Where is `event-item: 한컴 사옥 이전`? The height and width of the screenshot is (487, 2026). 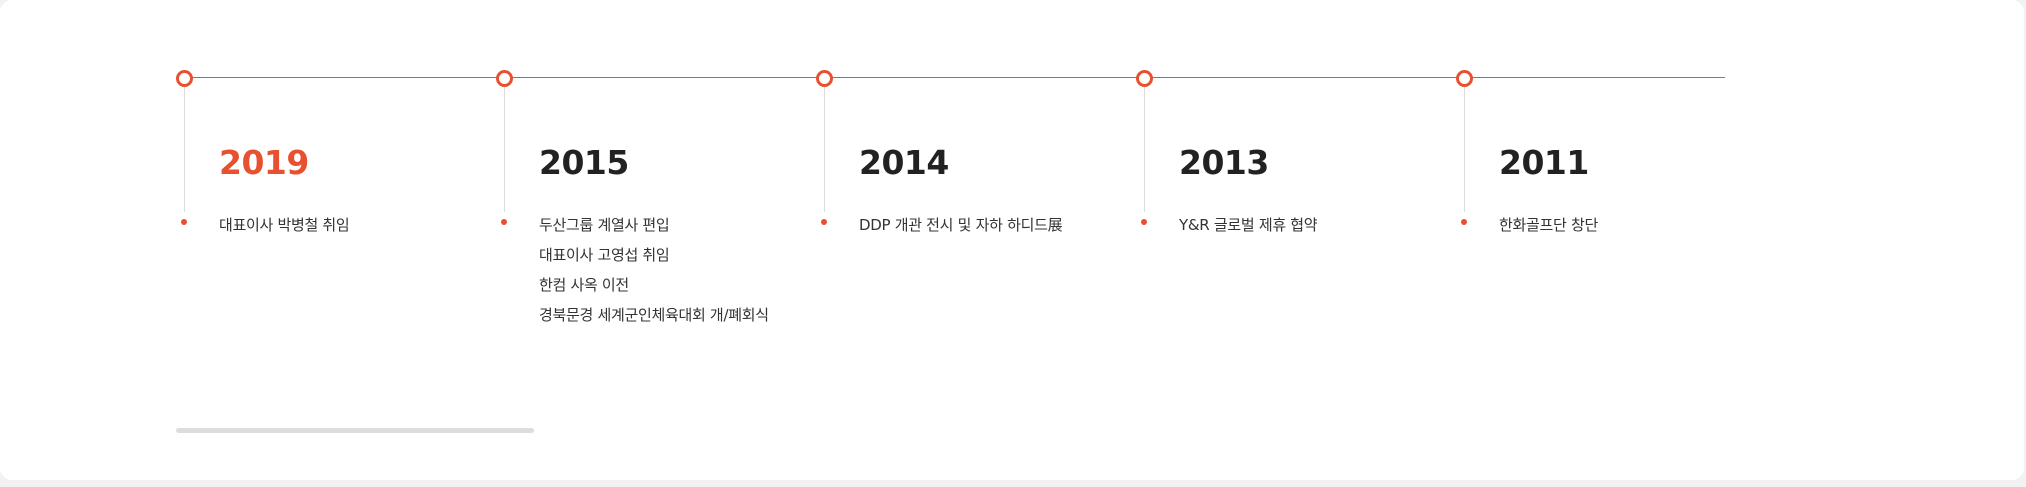
event-item: 한컴 사옥 이전 is located at coordinates (584, 285).